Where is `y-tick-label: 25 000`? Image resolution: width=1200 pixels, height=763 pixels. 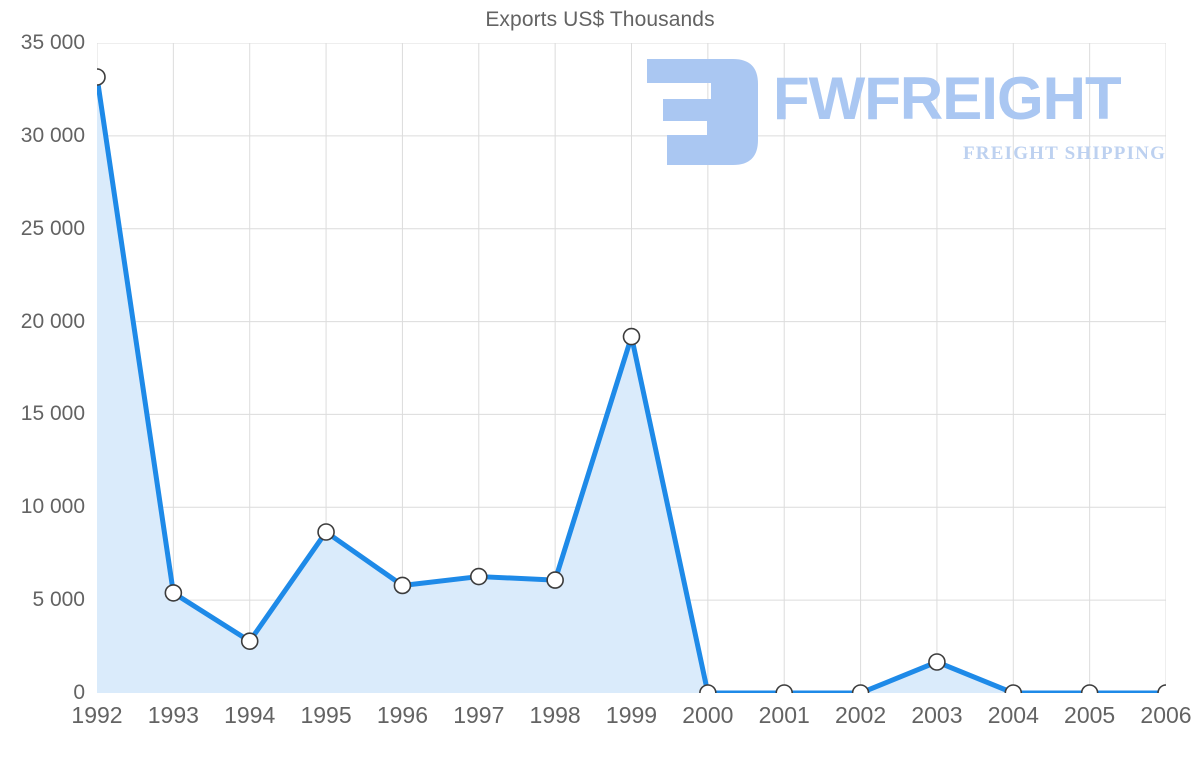
y-tick-label: 25 000 is located at coordinates (52, 228).